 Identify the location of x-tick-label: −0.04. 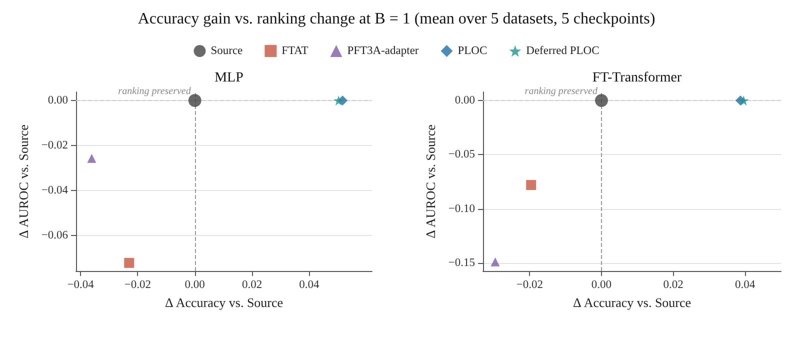
(80, 285).